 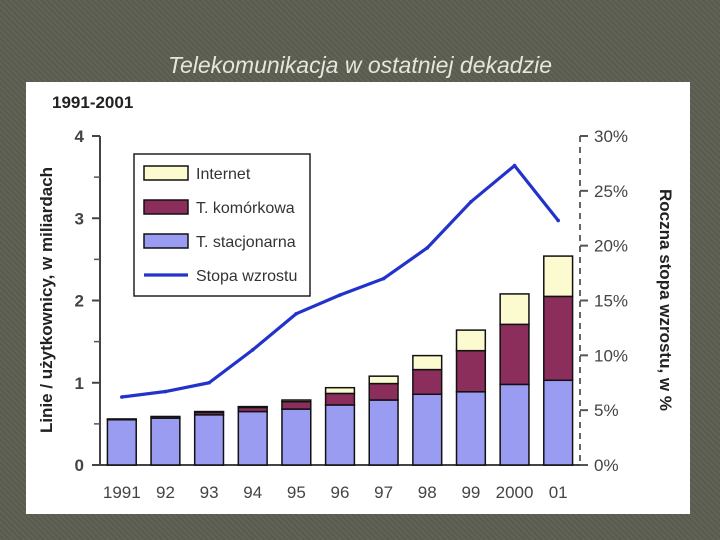 What do you see at coordinates (665, 300) in the screenshot?
I see `right-axis-title: Roczna stopa wzrostu, w %` at bounding box center [665, 300].